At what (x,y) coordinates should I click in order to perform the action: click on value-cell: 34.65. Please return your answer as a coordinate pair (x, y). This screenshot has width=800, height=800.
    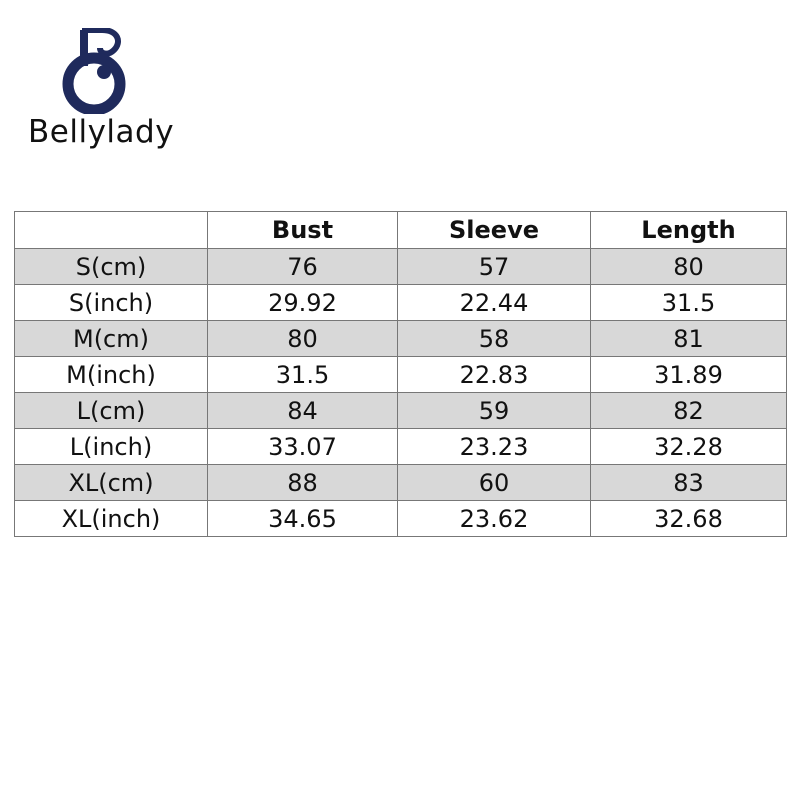
    Looking at the image, I should click on (302, 518).